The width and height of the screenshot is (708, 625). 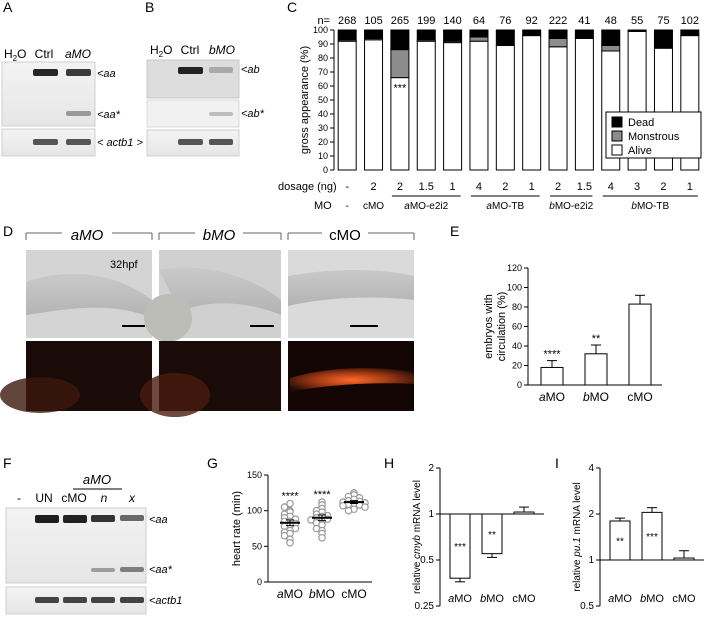 I want to click on y-tick-label-e: 80, so click(x=517, y=307).